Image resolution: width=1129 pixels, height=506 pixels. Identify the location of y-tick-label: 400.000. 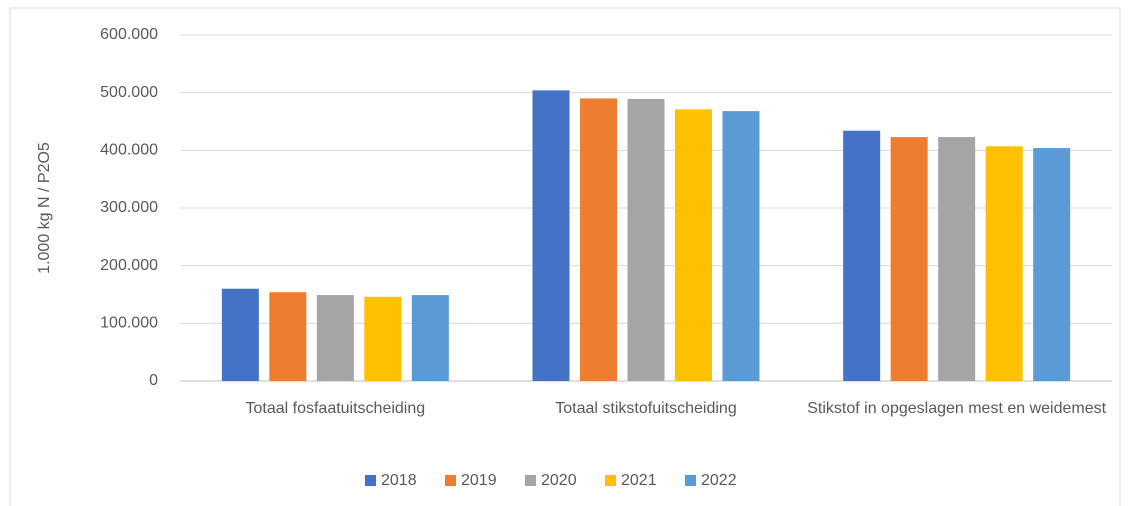
(129, 150).